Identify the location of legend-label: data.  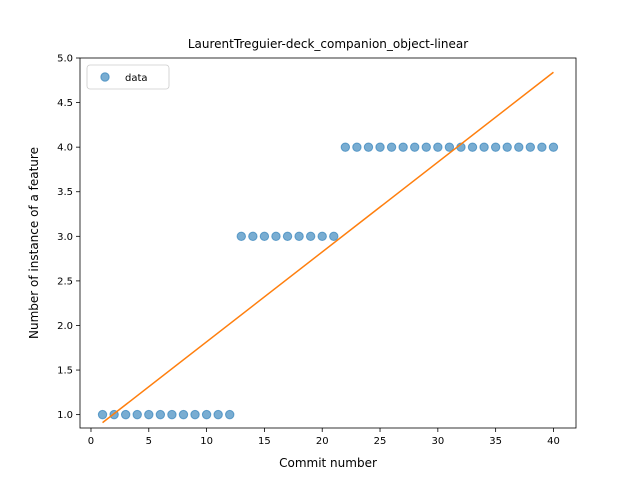
(136, 78).